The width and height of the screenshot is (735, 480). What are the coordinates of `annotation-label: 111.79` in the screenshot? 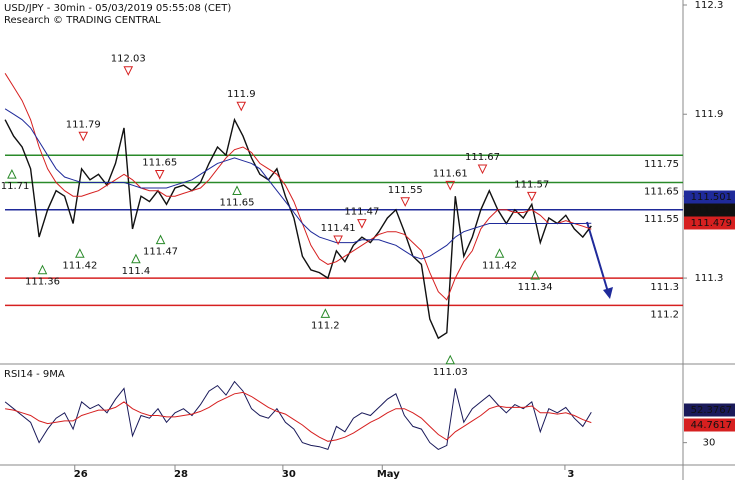 It's located at (83, 124).